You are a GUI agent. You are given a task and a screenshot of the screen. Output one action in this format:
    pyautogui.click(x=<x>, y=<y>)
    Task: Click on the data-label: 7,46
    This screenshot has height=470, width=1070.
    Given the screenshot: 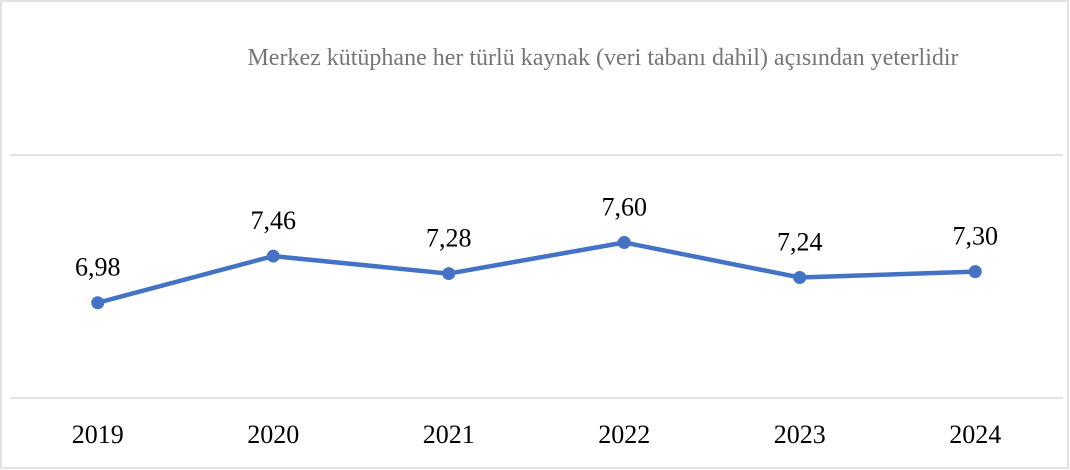 What is the action you would take?
    pyautogui.click(x=274, y=220)
    